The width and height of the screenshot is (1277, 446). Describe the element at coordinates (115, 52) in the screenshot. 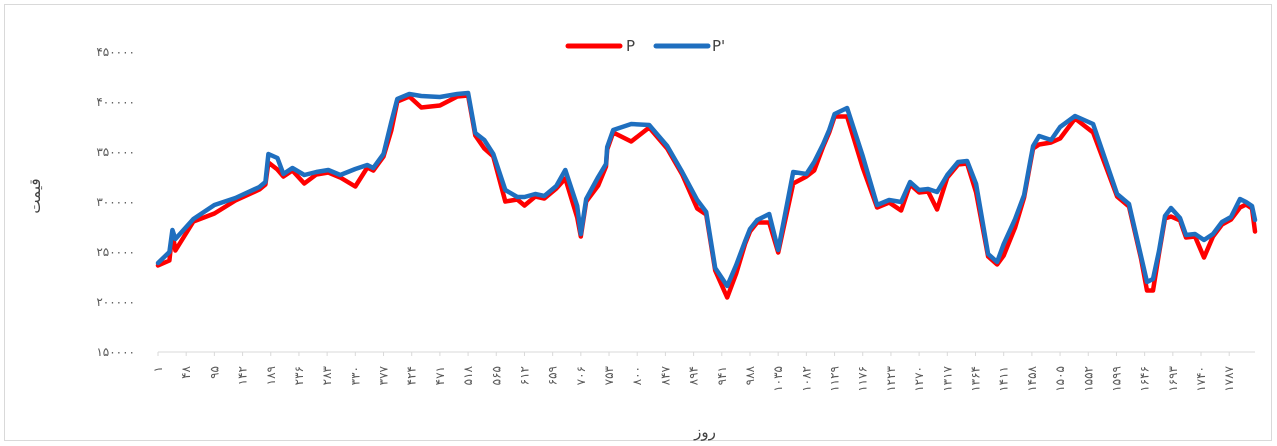

I see `y-tick-label: ۴۵۰۰۰۰` at that location.